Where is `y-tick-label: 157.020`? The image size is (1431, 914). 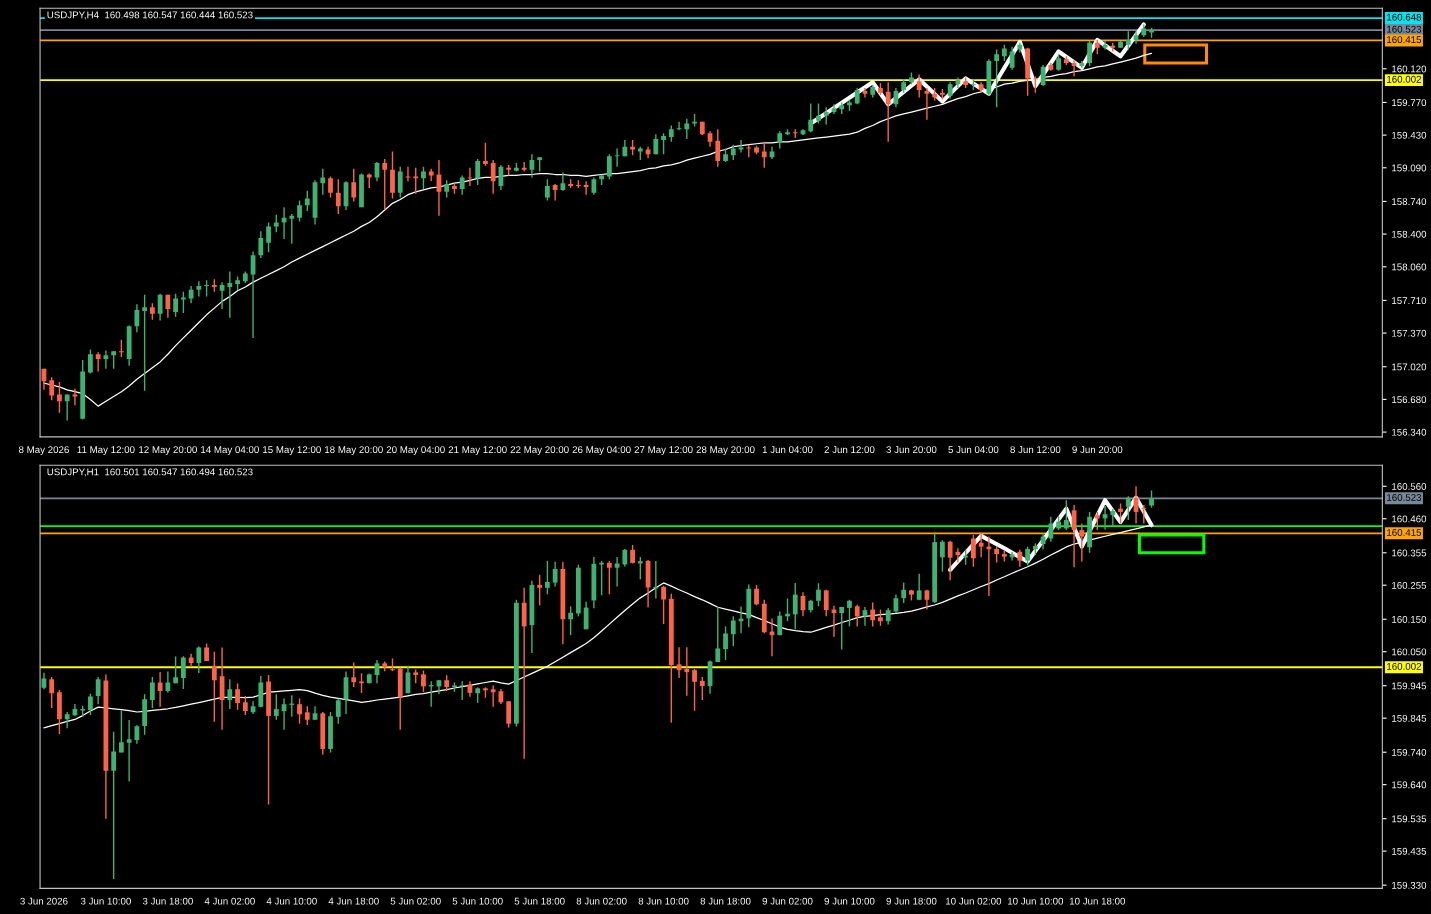
y-tick-label: 157.020 is located at coordinates (1409, 367).